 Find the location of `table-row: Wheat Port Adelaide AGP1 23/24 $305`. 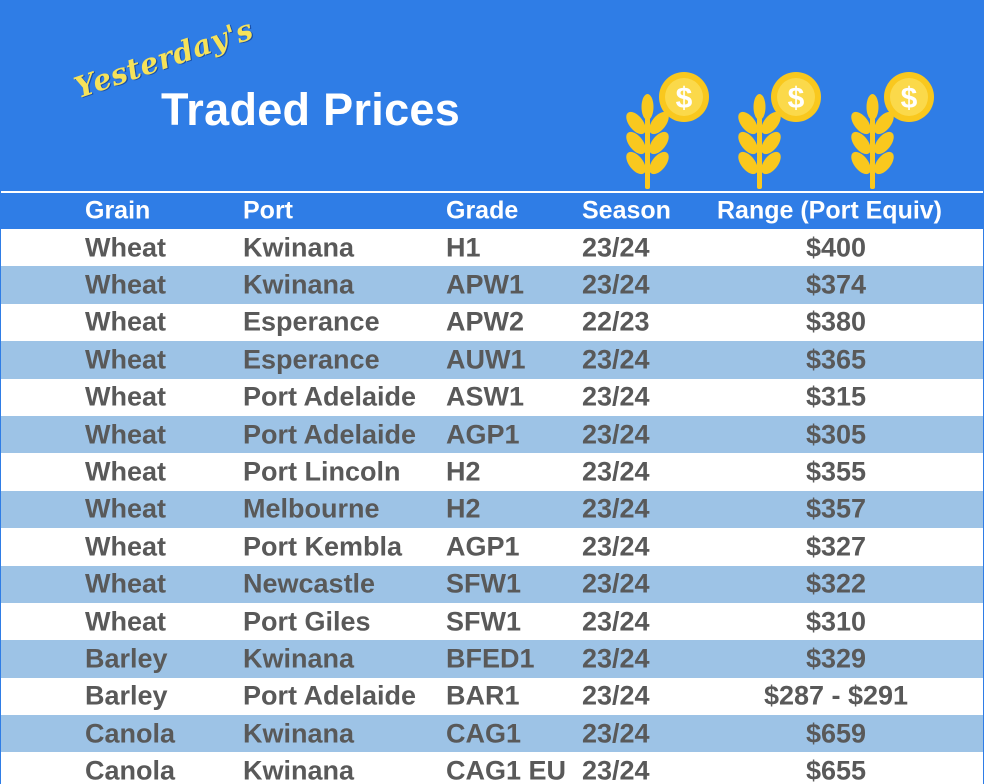

table-row: Wheat Port Adelaide AGP1 23/24 $305 is located at coordinates (492, 434).